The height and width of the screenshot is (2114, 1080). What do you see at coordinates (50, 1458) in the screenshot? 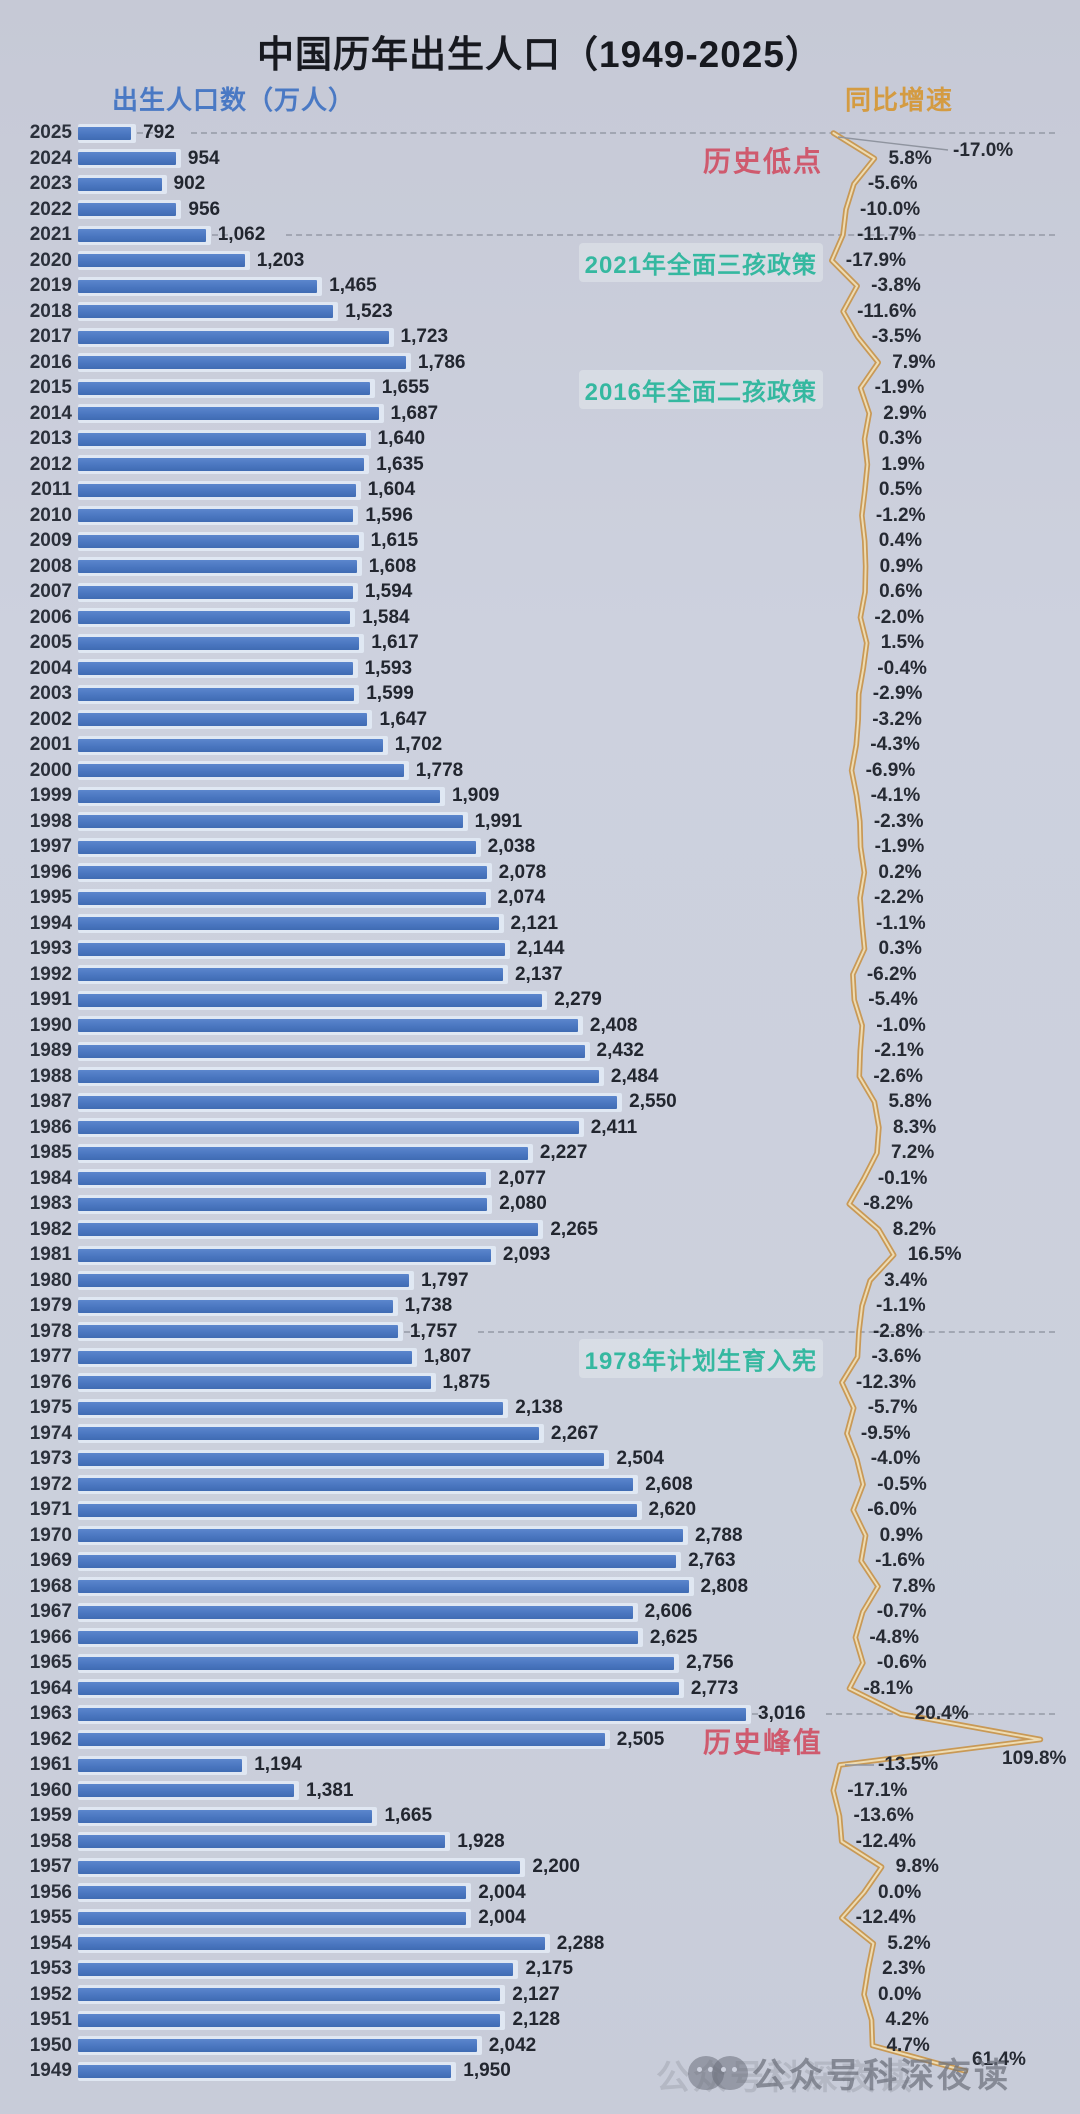
I see `year-label: 1973` at bounding box center [50, 1458].